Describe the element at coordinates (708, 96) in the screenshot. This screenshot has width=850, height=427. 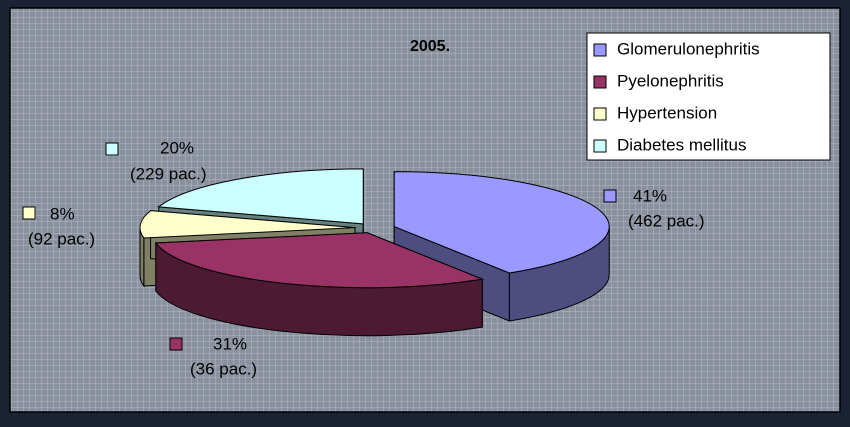
I see `legend-box` at that location.